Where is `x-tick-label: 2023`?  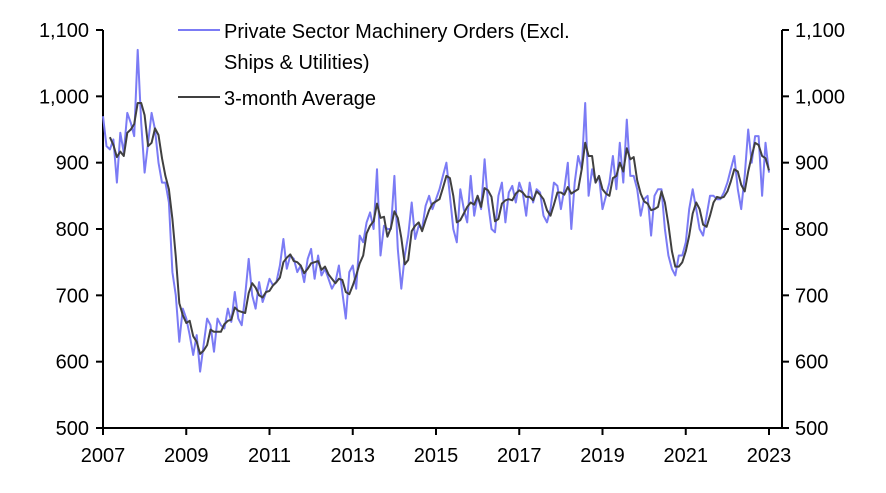
x-tick-label: 2023 is located at coordinates (769, 456).